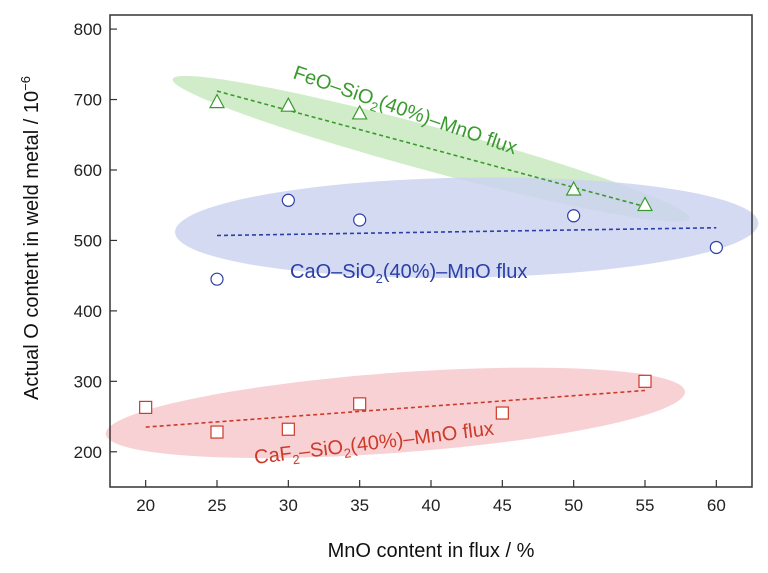 This screenshot has width=768, height=573. I want to click on y-tick-label: 800, so click(88, 29).